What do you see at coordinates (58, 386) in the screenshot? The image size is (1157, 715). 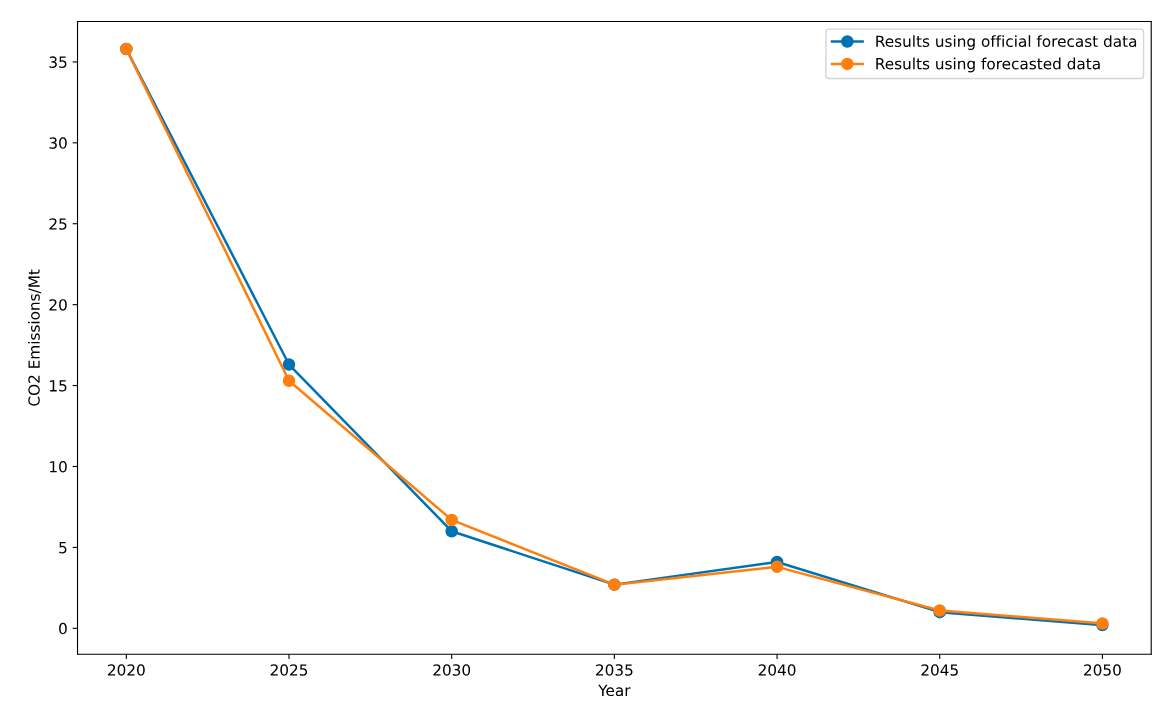 I see `y-tick-label: 15` at bounding box center [58, 386].